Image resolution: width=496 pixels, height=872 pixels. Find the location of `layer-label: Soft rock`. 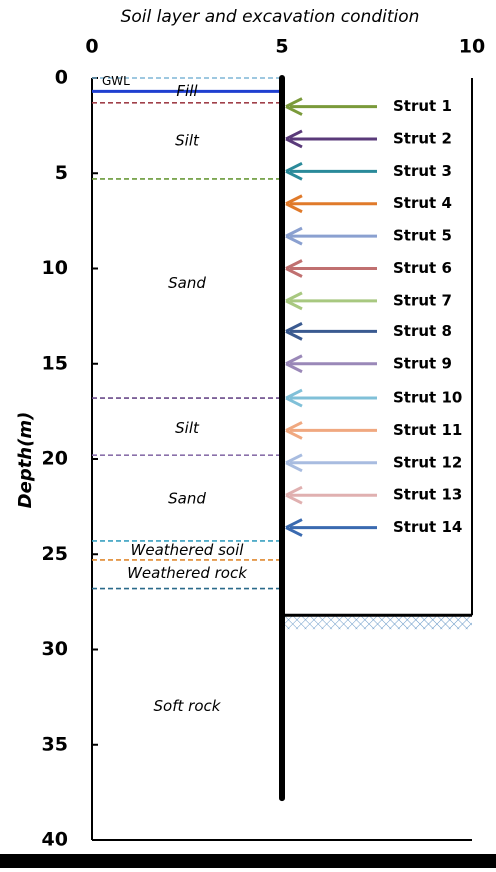

layer-label: Soft rock is located at coordinates (188, 706).